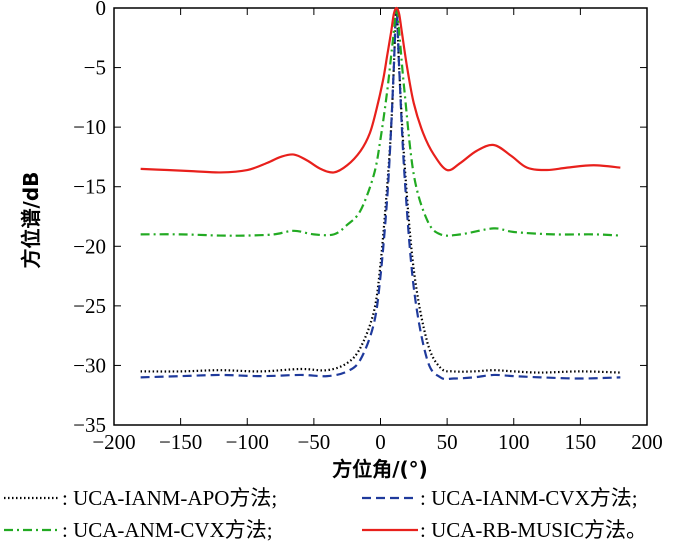  Describe the element at coordinates (89, 187) in the screenshot. I see `y-tick-label: −15` at that location.